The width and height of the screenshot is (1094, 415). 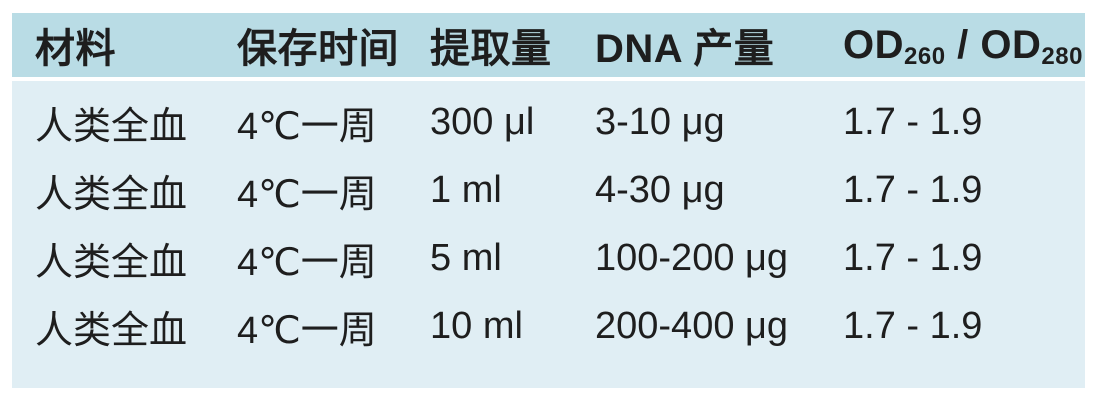 What do you see at coordinates (476, 325) in the screenshot?
I see `cell-input-amount: 10 ml` at bounding box center [476, 325].